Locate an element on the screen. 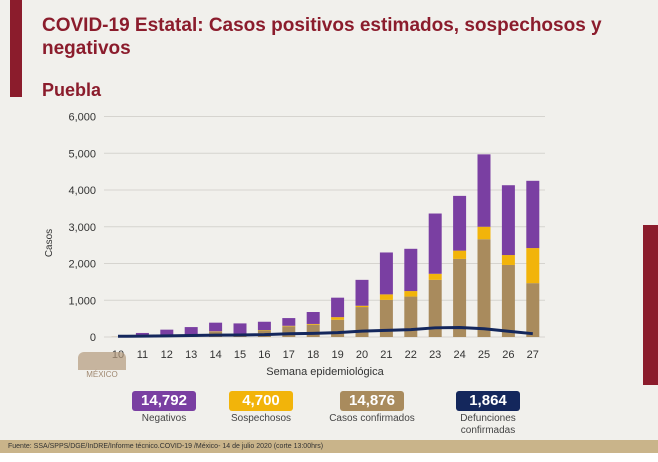 This screenshot has height=462, width=658. confirmados-count: 14,876 is located at coordinates (372, 401).